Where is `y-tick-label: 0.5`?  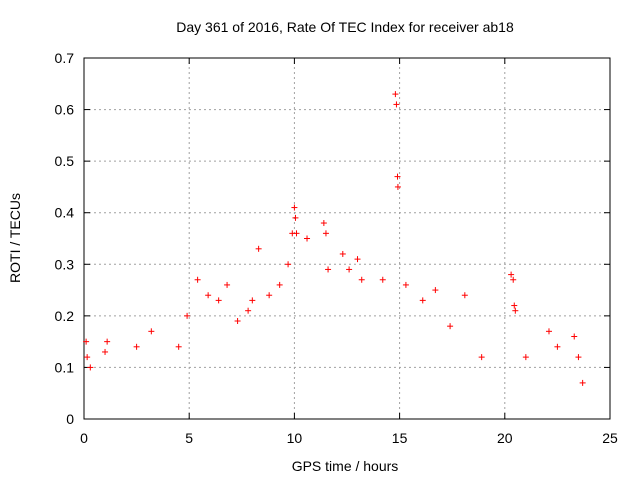 y-tick-label: 0.5 is located at coordinates (65, 161).